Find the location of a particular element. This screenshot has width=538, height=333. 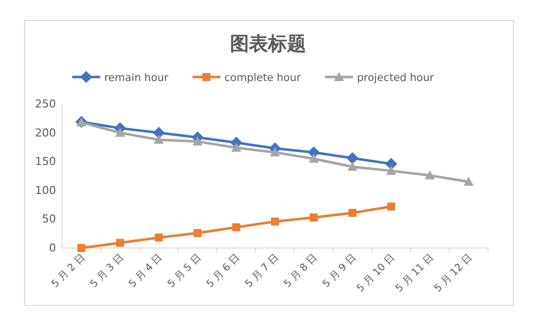

y-tick-label: 250 is located at coordinates (45, 104).